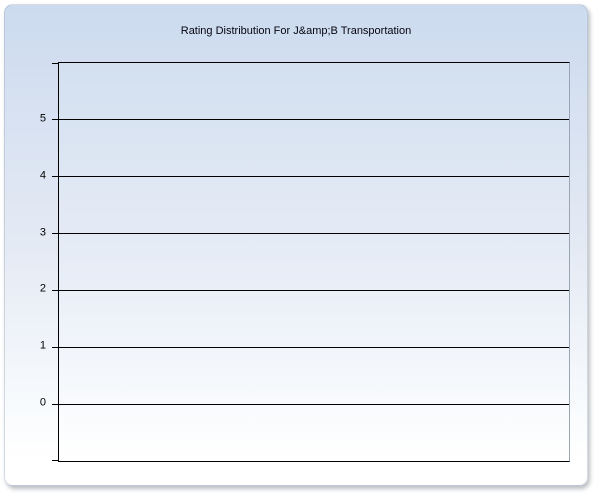  Describe the element at coordinates (42, 118) in the screenshot. I see `y-axis-label: 5` at that location.